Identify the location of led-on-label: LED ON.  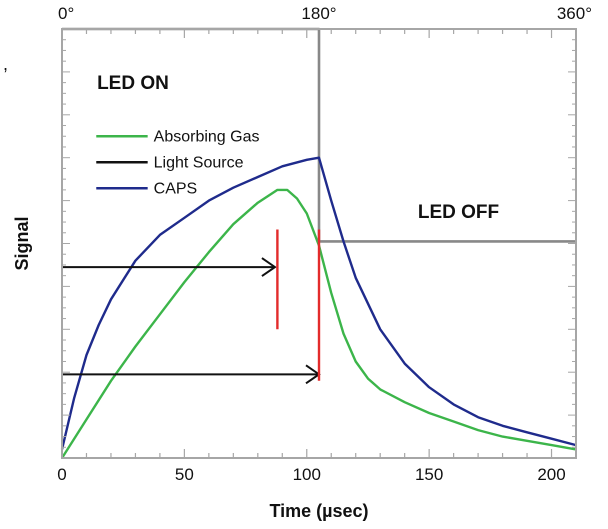
(133, 83).